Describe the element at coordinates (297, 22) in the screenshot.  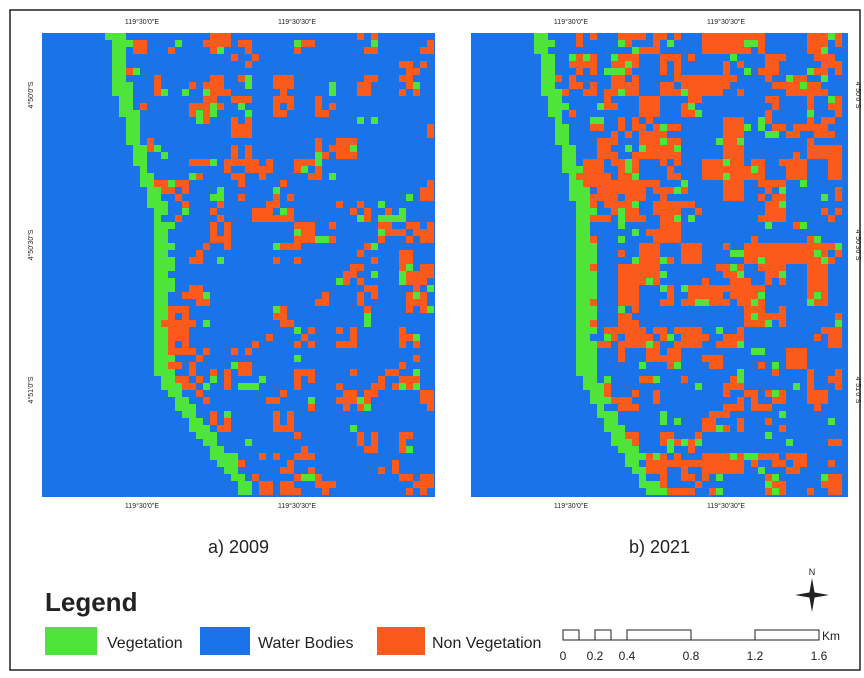
I see `coord-label: 119°30'30"E` at that location.